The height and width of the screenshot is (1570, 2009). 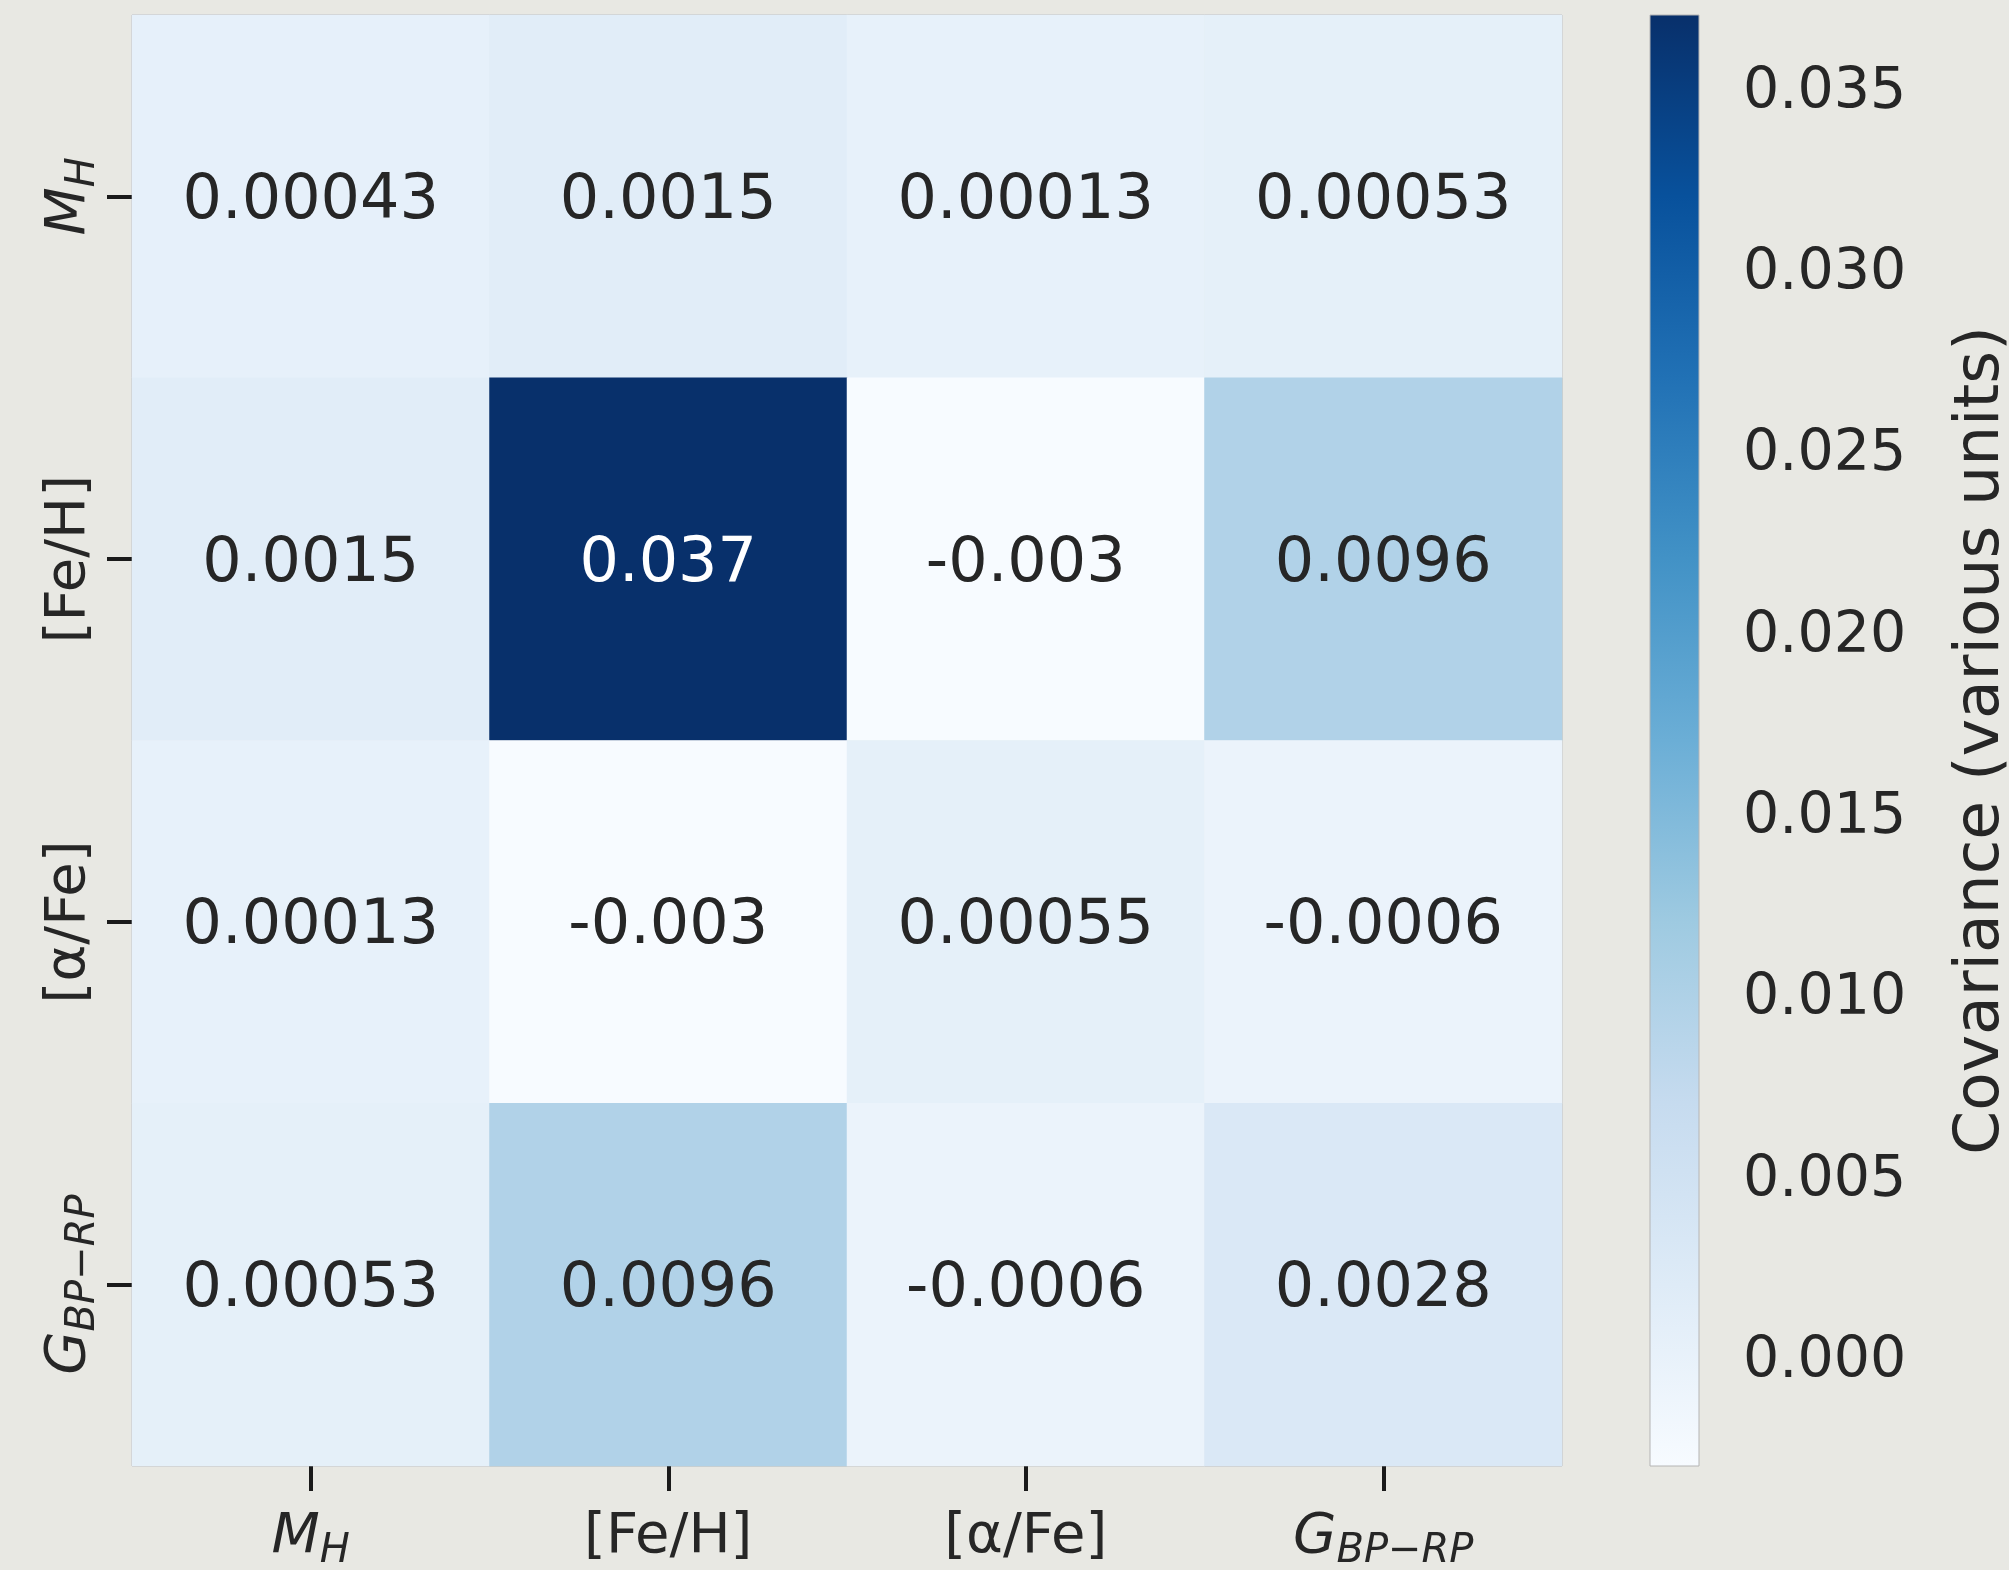 I want to click on color-bar-label: 0.035, so click(x=1825, y=87).